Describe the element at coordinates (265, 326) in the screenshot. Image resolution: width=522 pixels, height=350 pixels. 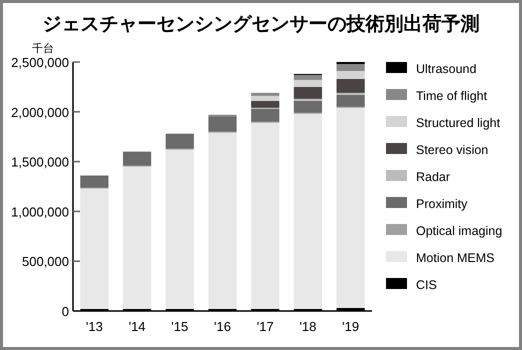
I see `x-tick-label: '17` at that location.